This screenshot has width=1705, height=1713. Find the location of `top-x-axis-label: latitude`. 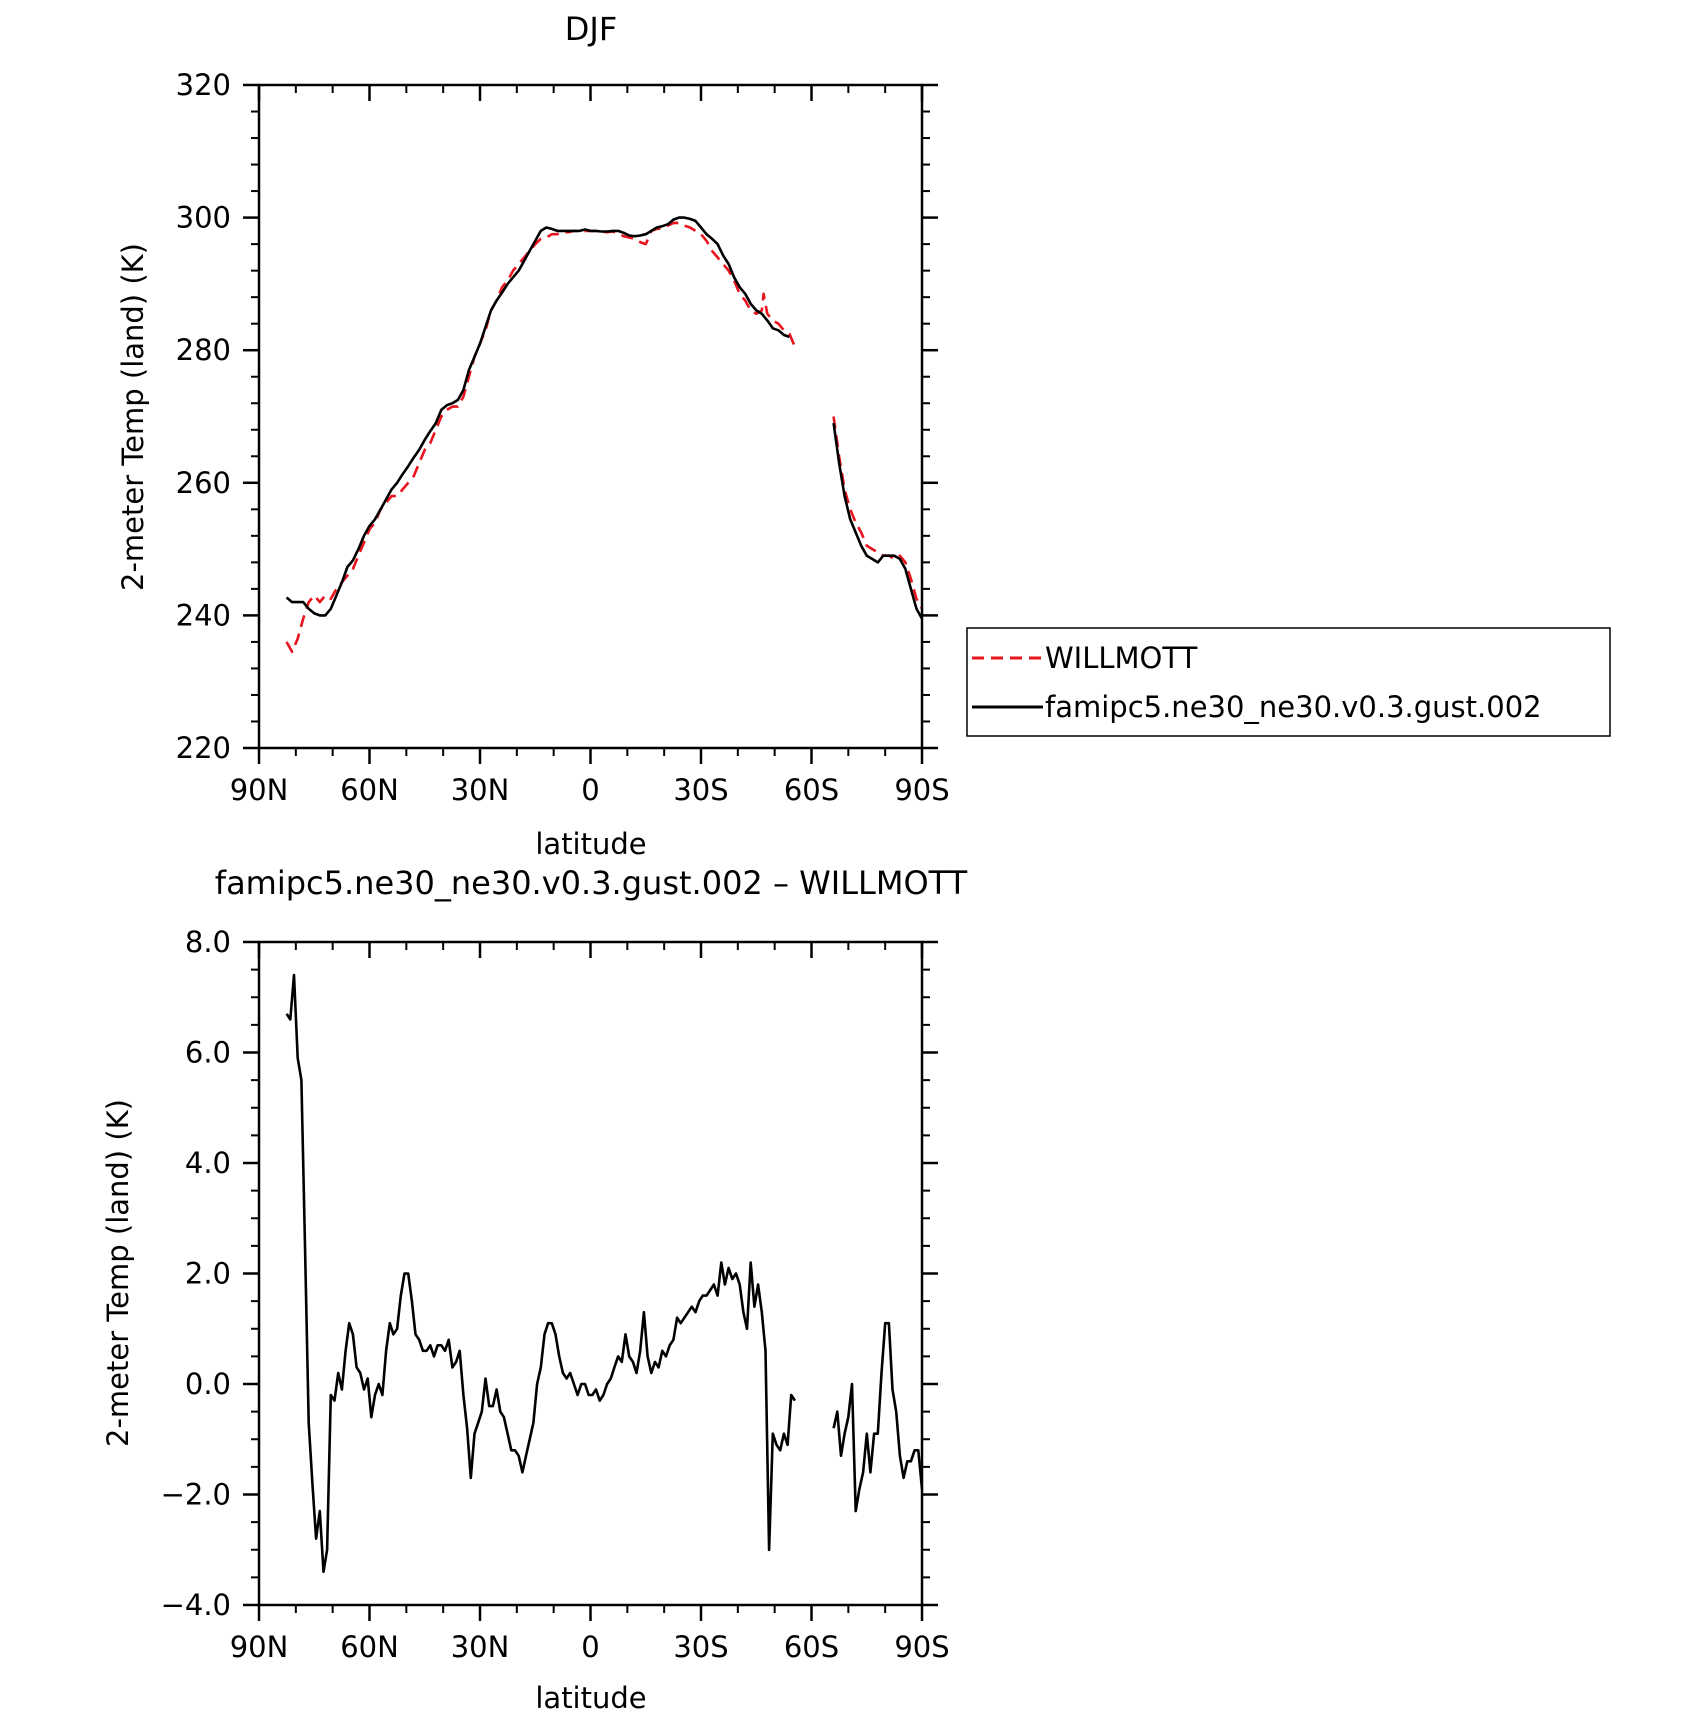

top-x-axis-label: latitude is located at coordinates (590, 844).